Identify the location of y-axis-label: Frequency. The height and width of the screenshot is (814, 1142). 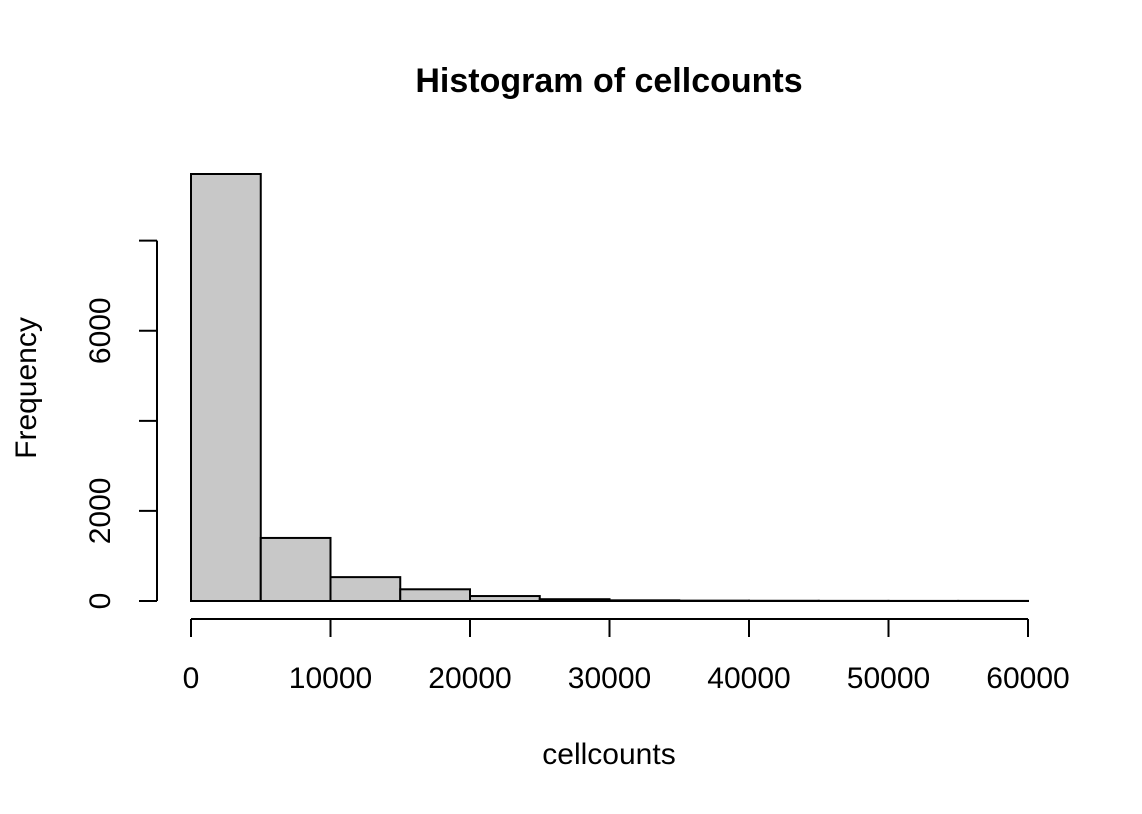
(26, 388).